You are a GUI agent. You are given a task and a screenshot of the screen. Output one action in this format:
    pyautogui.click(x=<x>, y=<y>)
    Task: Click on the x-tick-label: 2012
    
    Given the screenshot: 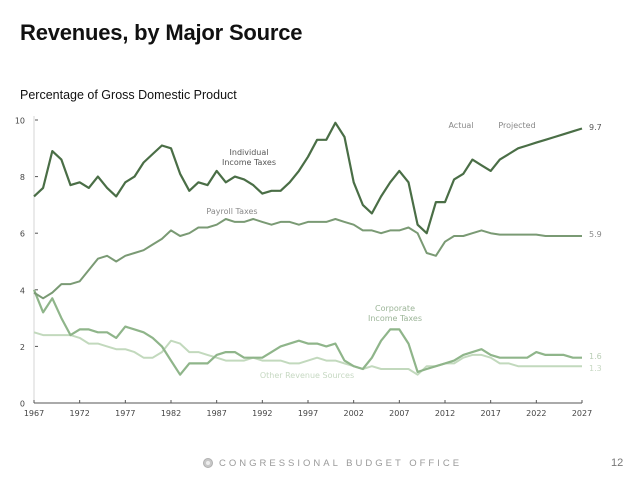 What is the action you would take?
    pyautogui.click(x=445, y=413)
    